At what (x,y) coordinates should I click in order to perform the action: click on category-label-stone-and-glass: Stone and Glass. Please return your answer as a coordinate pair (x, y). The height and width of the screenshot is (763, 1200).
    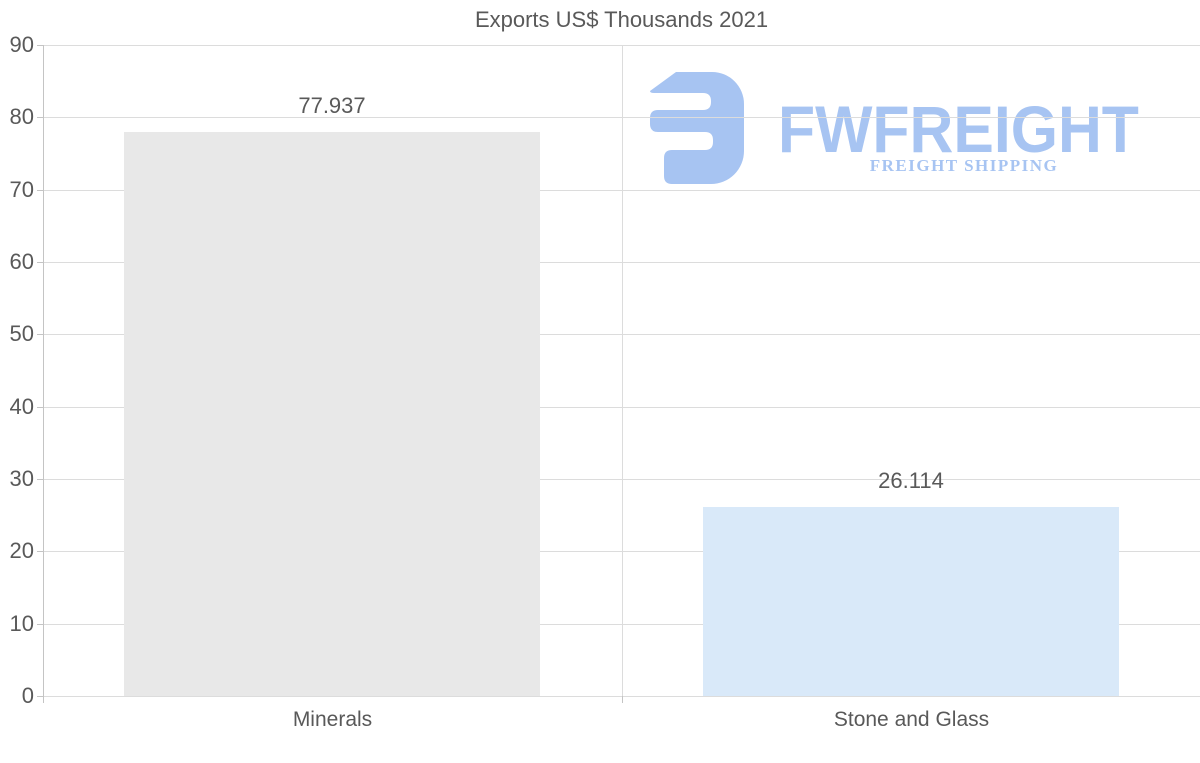
    Looking at the image, I should click on (911, 719).